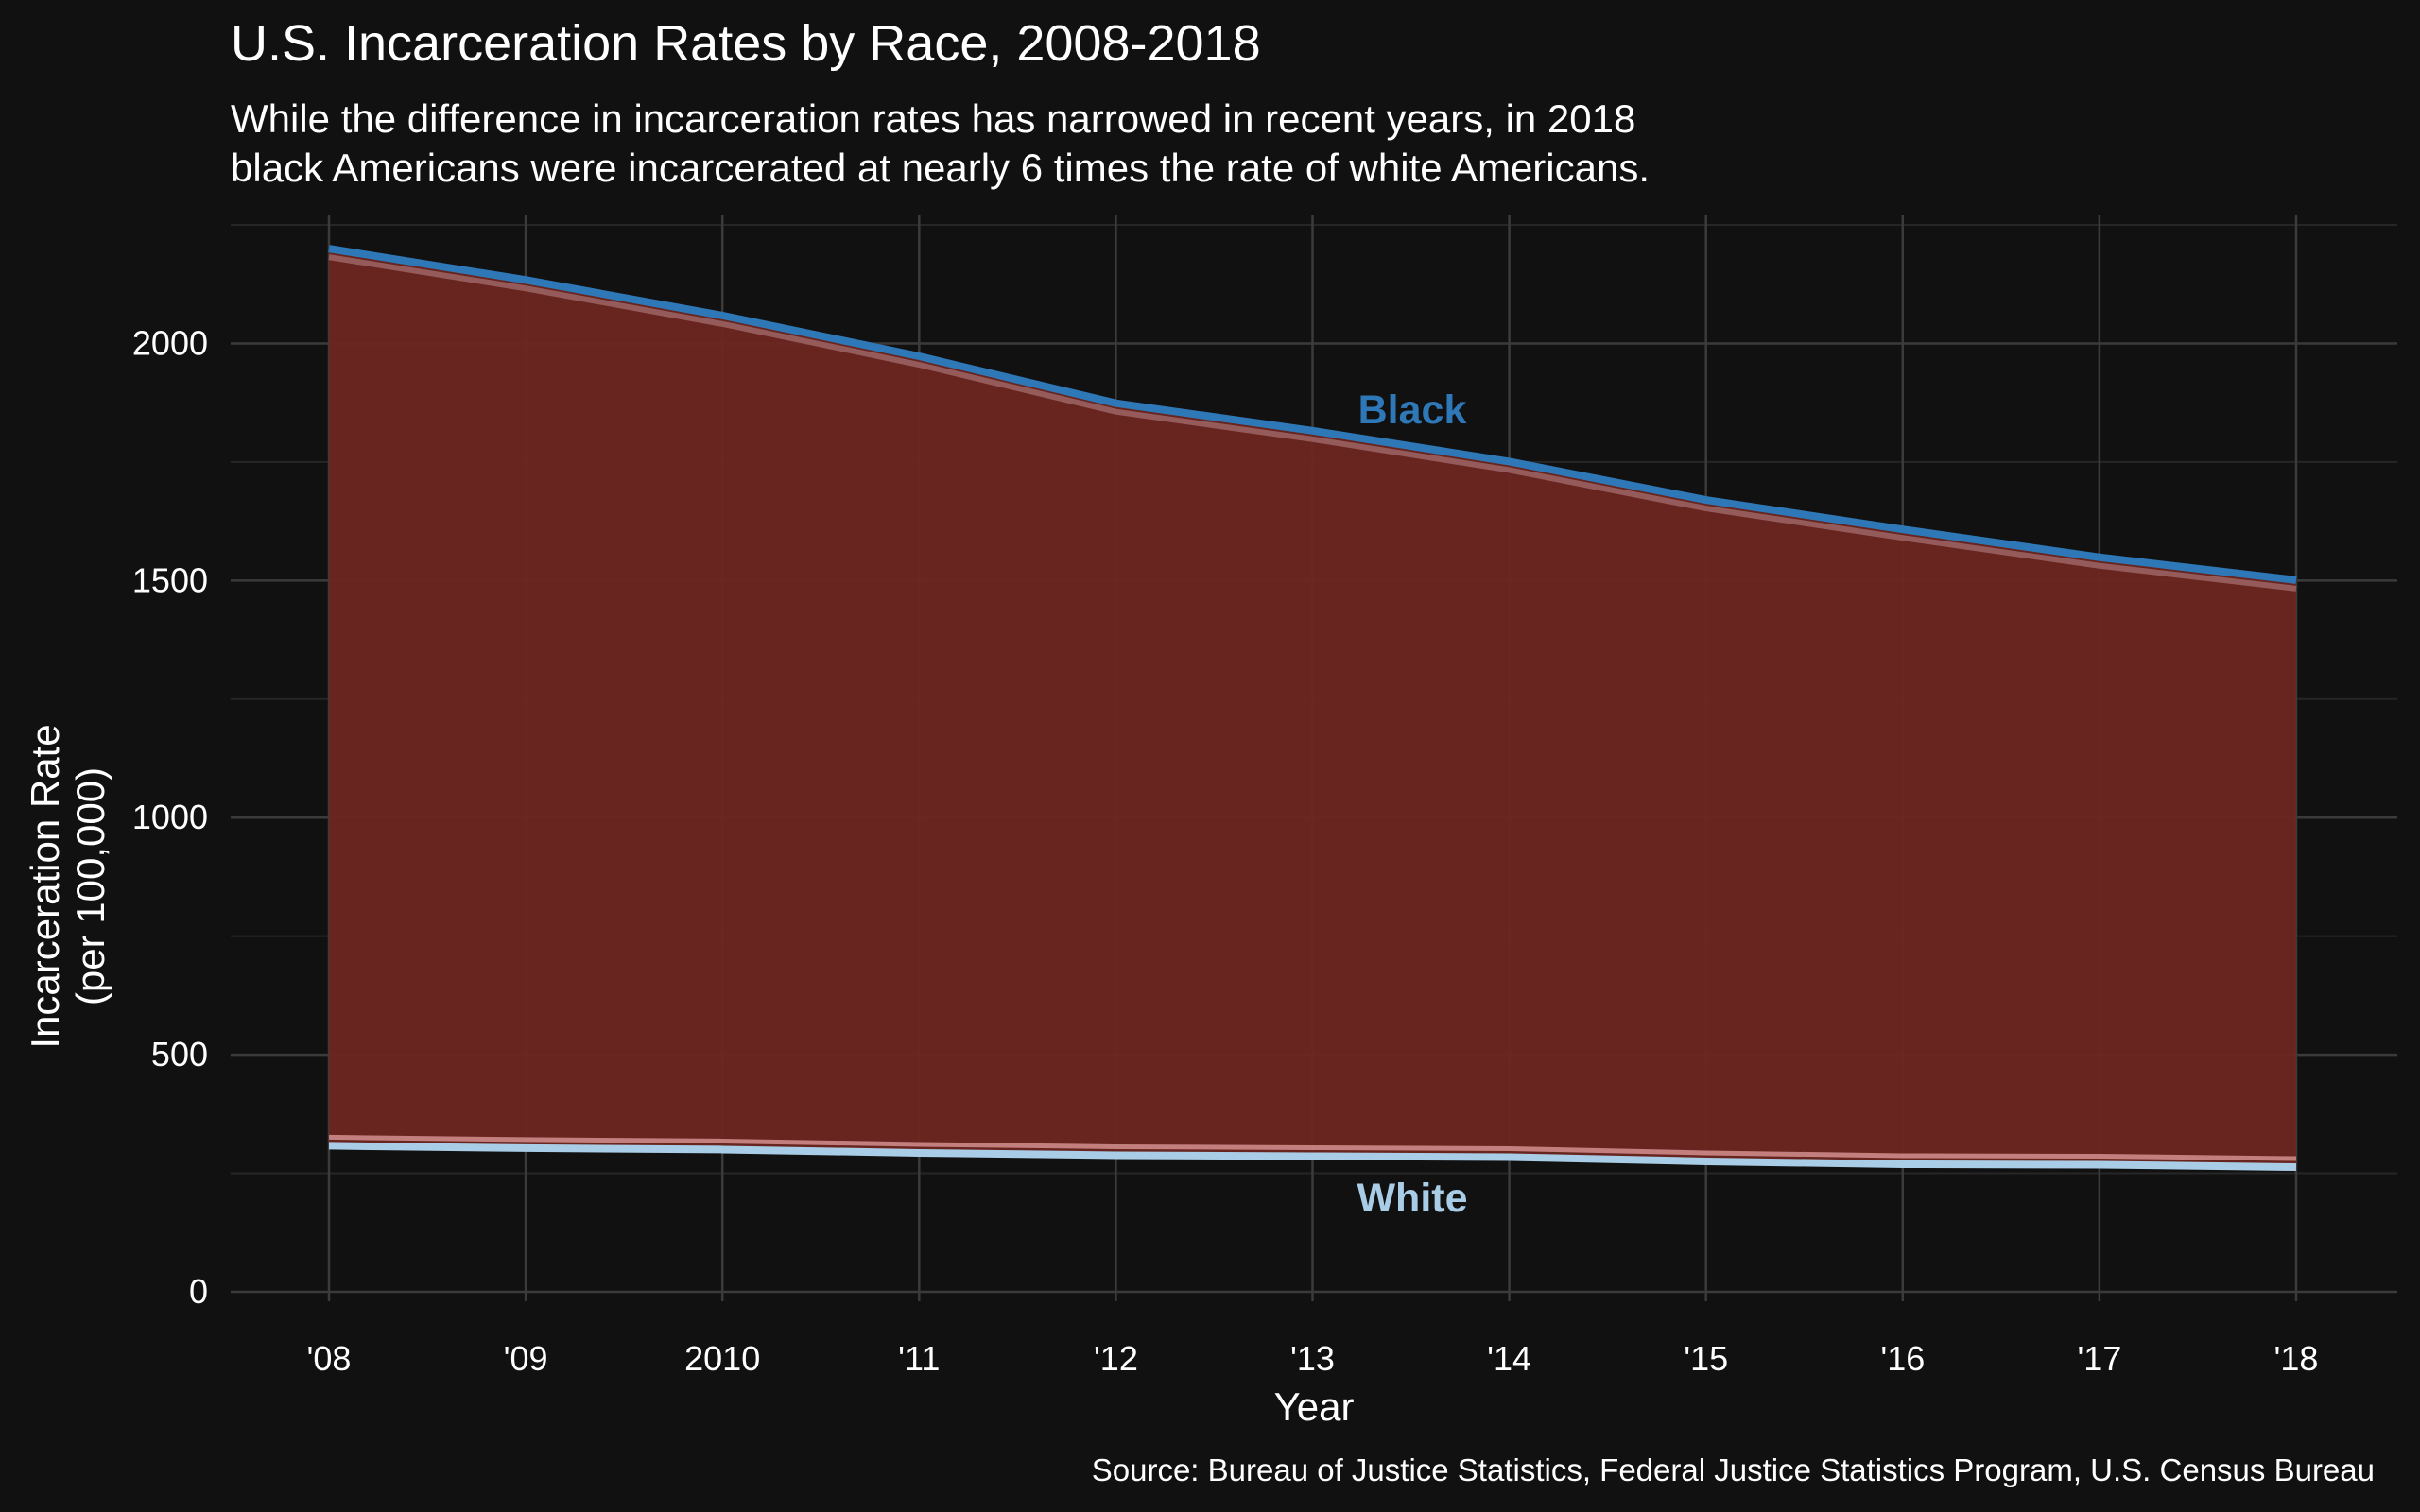 The height and width of the screenshot is (1512, 2420). What do you see at coordinates (1509, 1358) in the screenshot?
I see `x-tick-label: '14` at bounding box center [1509, 1358].